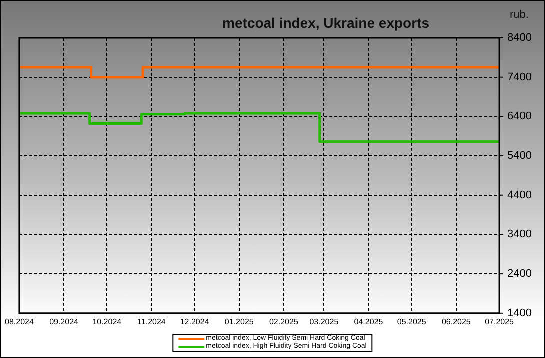 The width and height of the screenshot is (545, 358). Describe the element at coordinates (326, 23) in the screenshot. I see `chart-title: metcoal index, Ukraine exports` at that location.